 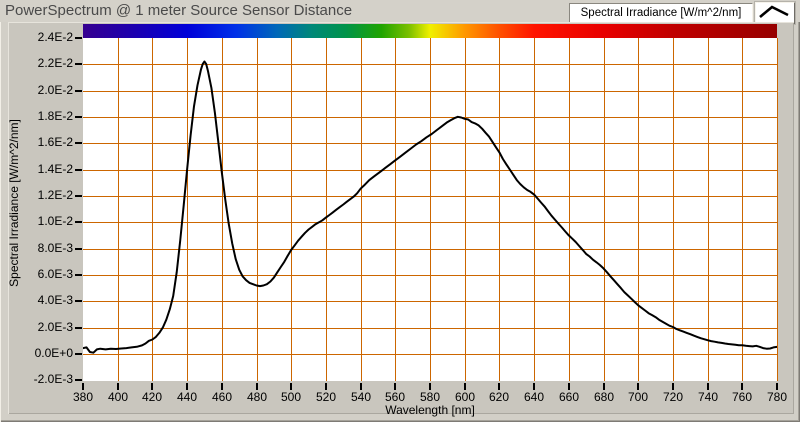 I want to click on y-tick-label: 1.2E-2, so click(x=55, y=195).